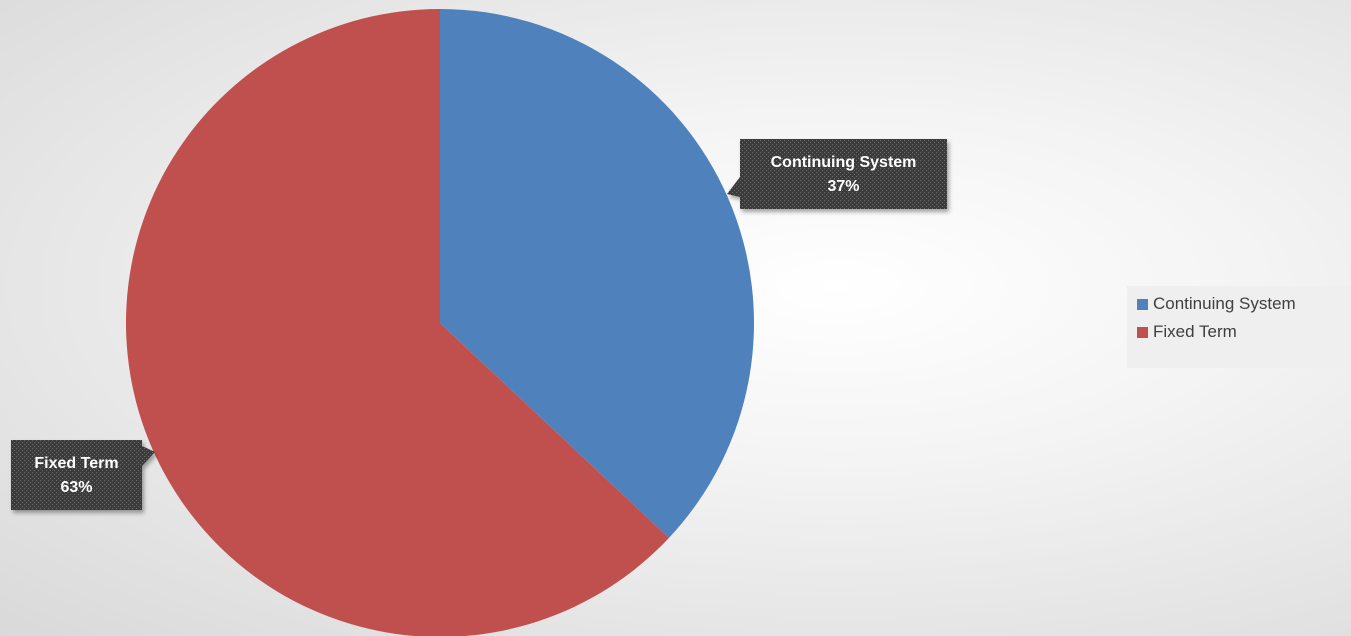  I want to click on data-label-pointer-continuing-system, so click(733, 187).